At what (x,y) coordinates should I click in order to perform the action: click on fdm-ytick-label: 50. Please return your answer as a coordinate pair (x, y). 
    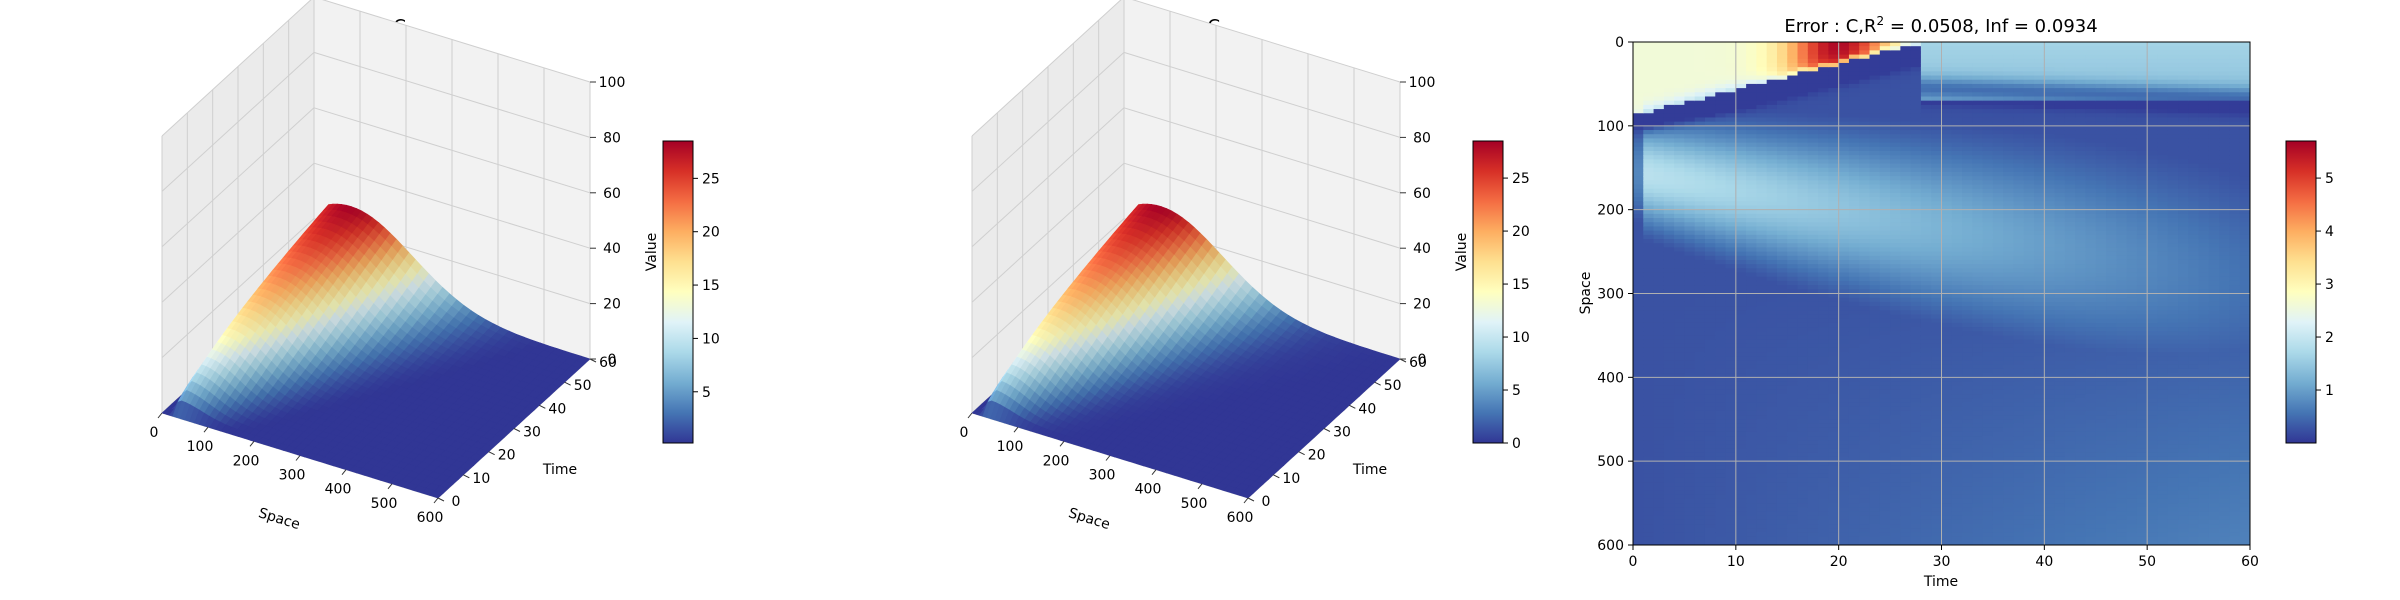
    Looking at the image, I should click on (1393, 386).